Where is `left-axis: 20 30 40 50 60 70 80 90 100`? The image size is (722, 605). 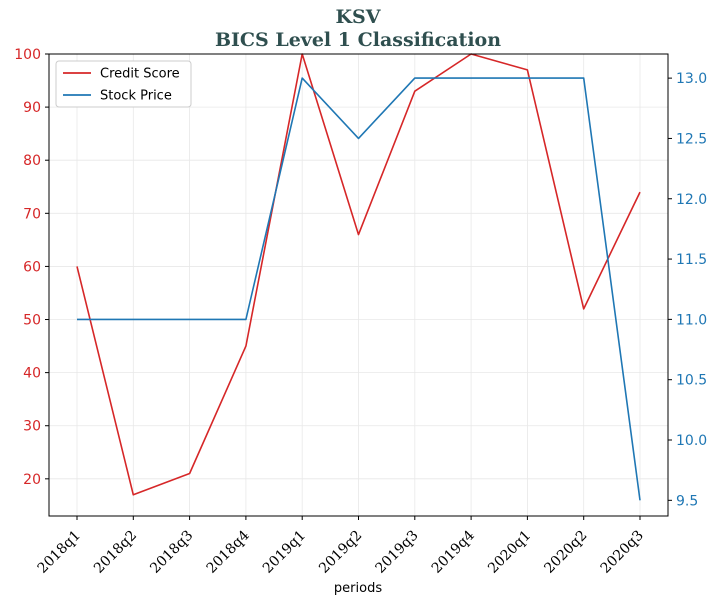 left-axis: 20 30 40 50 60 70 80 90 100 is located at coordinates (31, 267).